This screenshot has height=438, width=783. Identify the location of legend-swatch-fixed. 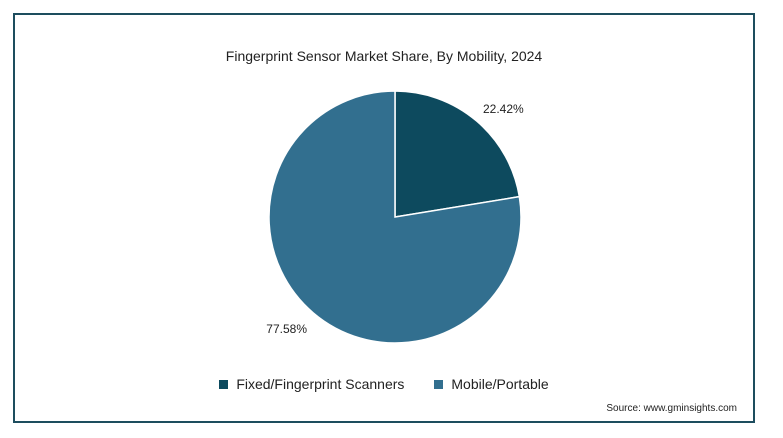
(224, 384).